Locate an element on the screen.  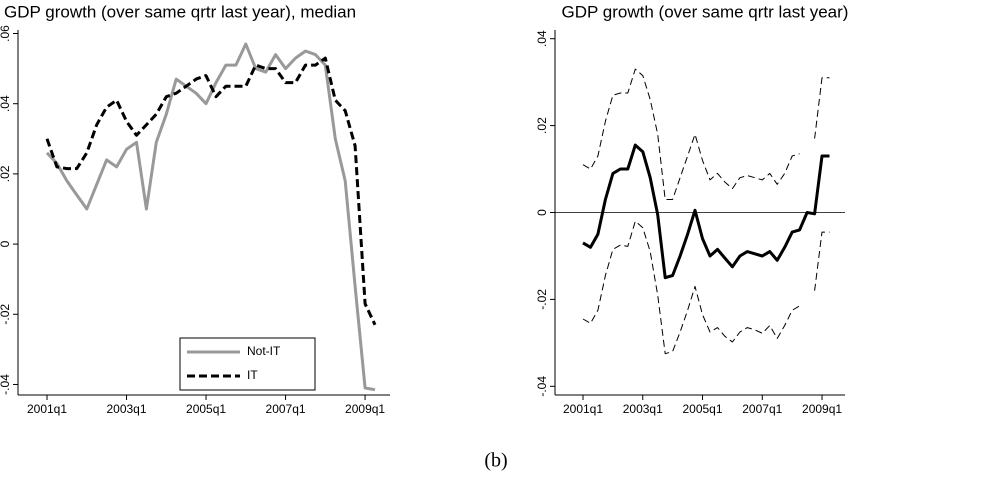
caption: (b) is located at coordinates (495, 461).